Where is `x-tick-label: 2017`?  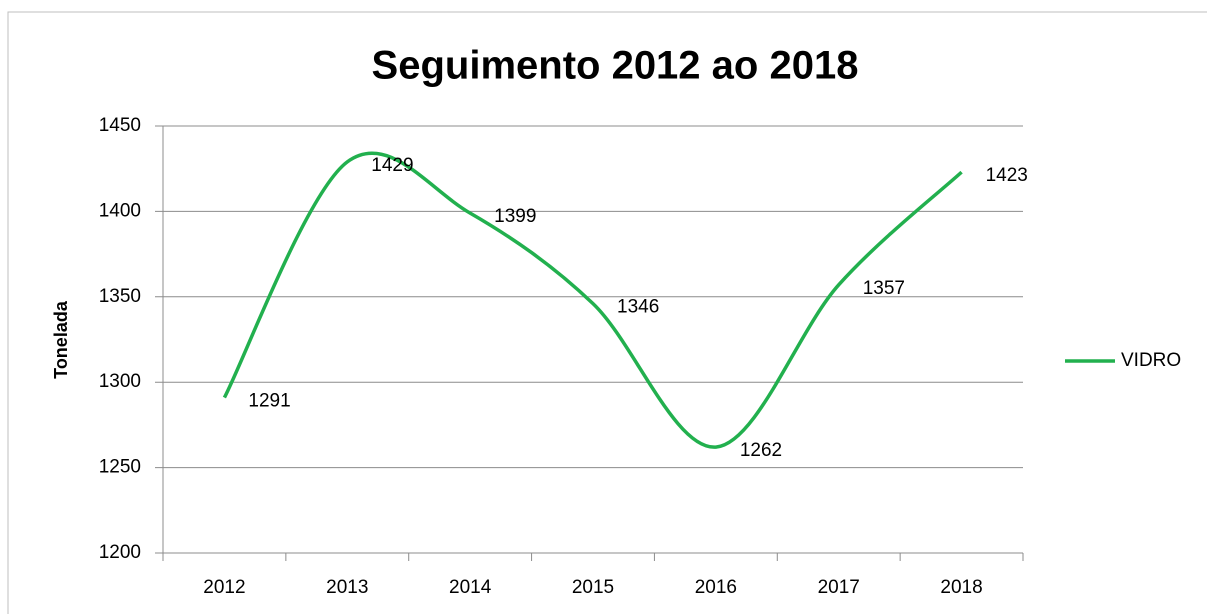
x-tick-label: 2017 is located at coordinates (839, 587).